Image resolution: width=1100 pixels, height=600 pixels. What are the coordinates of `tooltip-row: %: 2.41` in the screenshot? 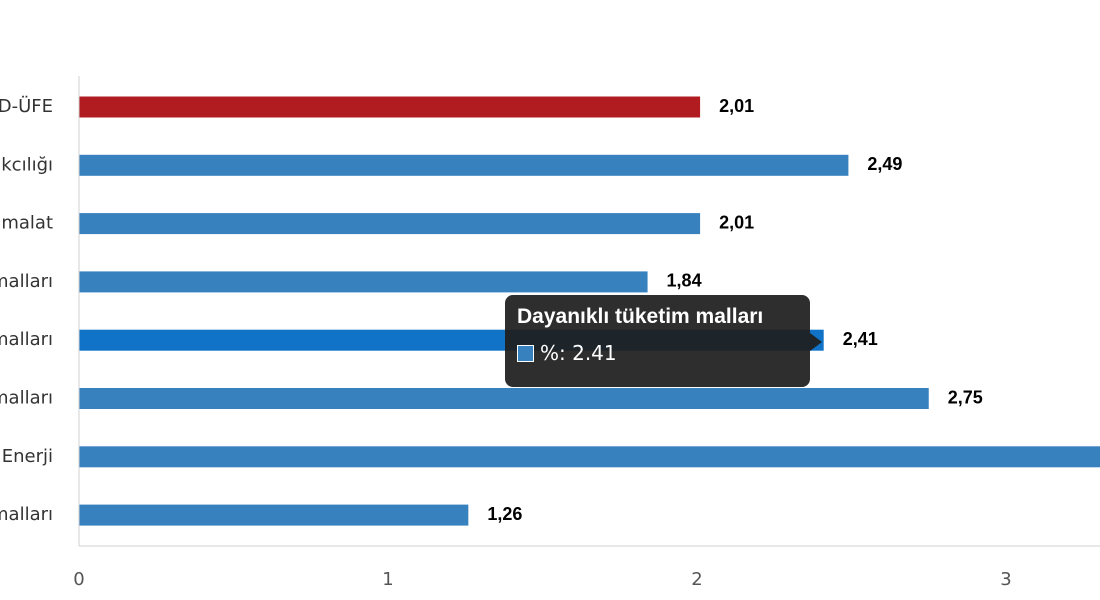 It's located at (657, 353).